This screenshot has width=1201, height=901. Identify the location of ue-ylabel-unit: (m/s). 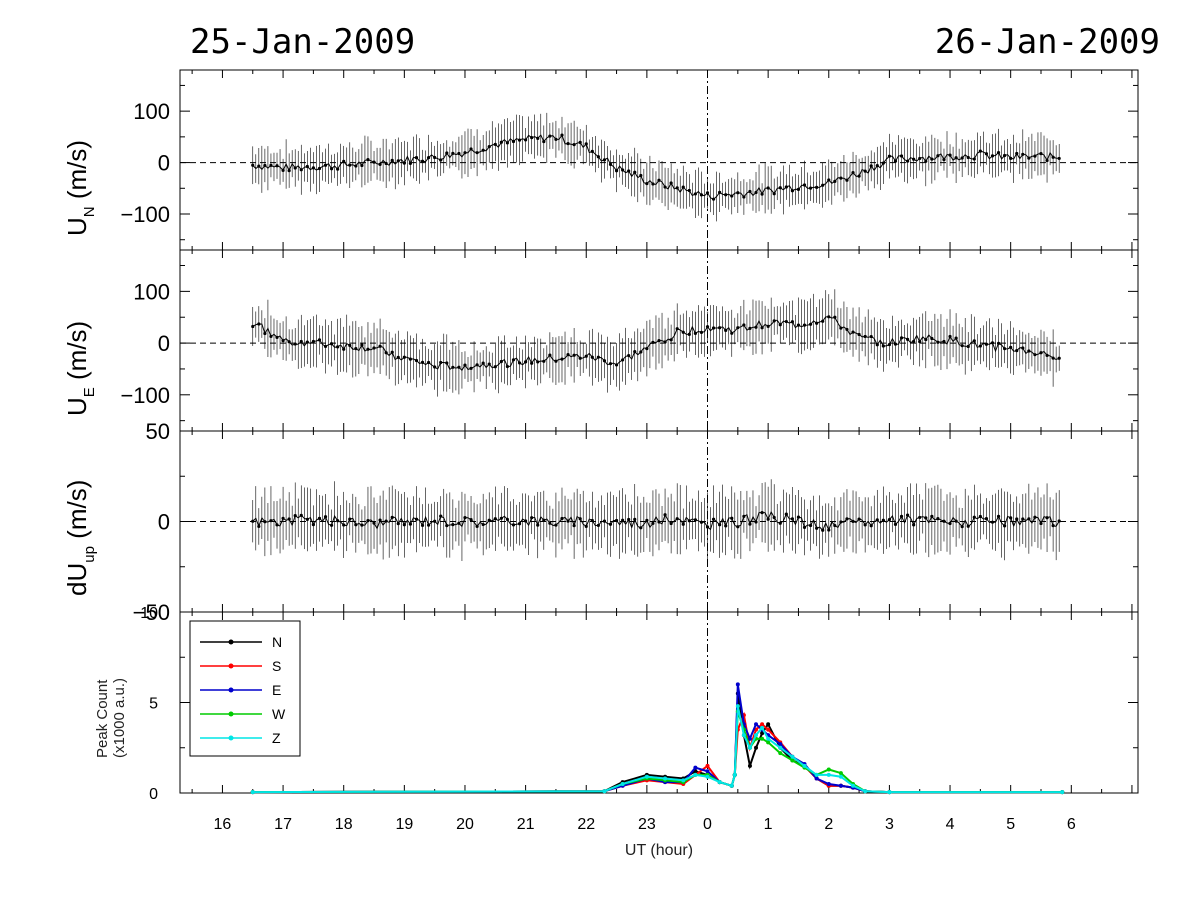
(77, 354).